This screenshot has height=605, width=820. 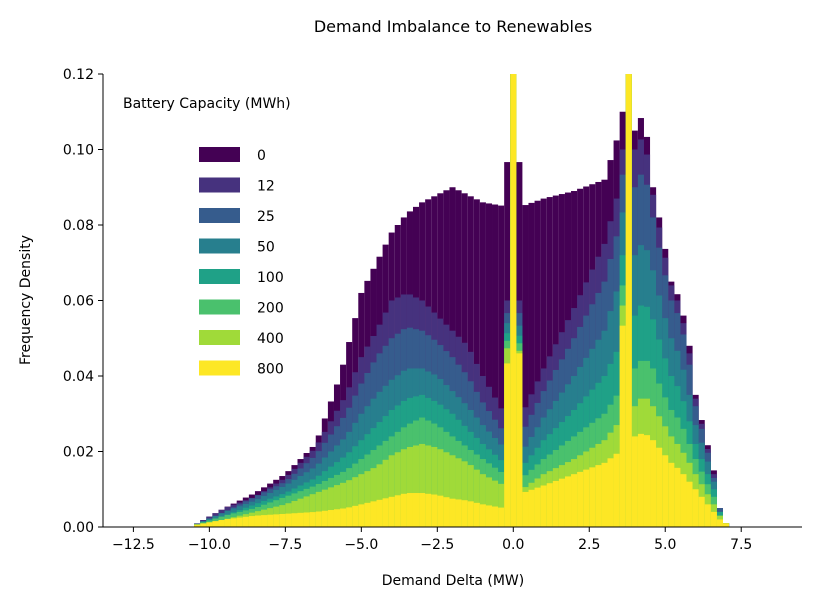 I want to click on legend-label: 200, so click(x=270, y=309).